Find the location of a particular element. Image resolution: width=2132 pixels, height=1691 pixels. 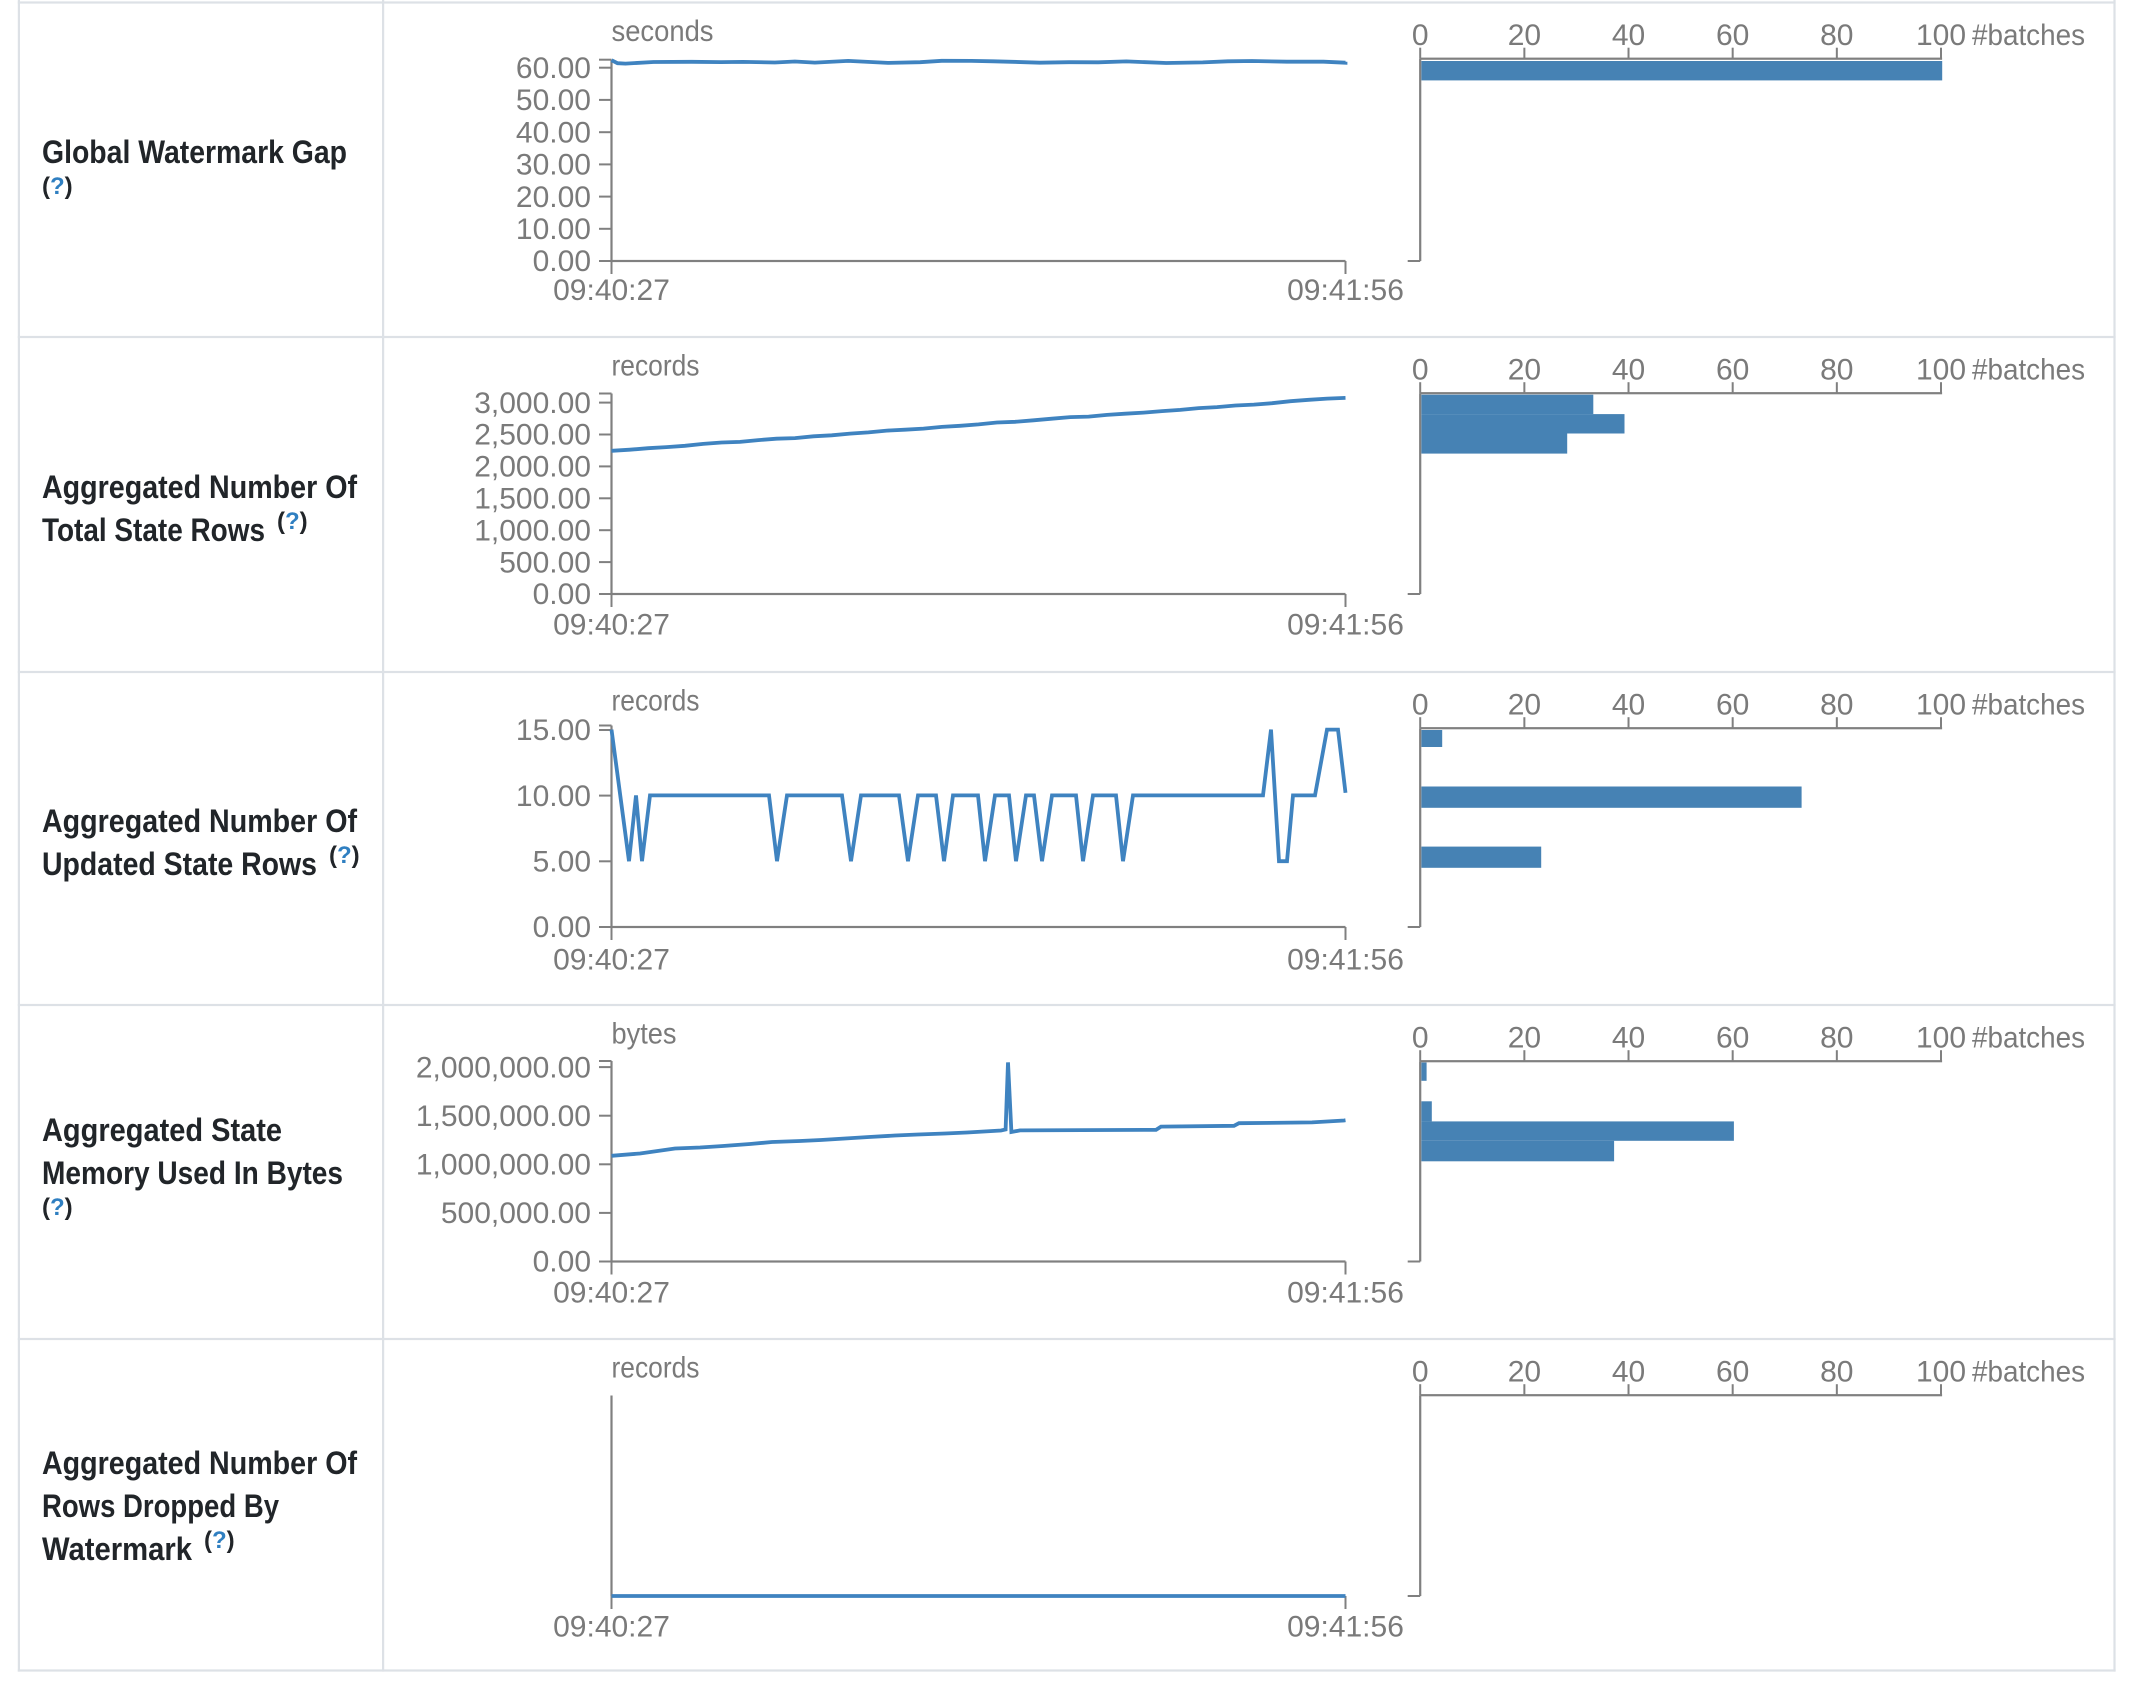

svg-text: 50.00 is located at coordinates (553, 100).